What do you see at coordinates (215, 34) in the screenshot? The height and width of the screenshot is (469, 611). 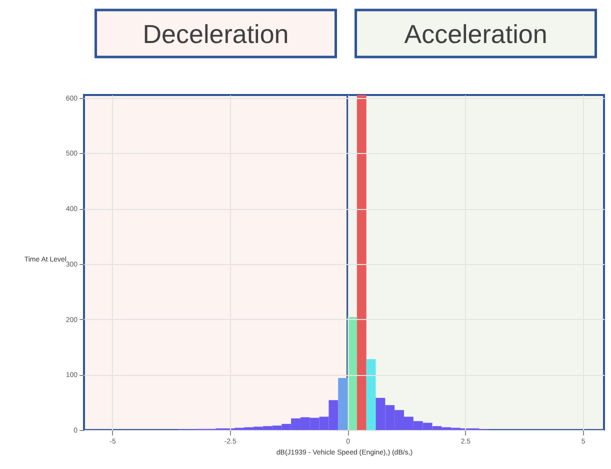 I see `band-label: Deceleration` at bounding box center [215, 34].